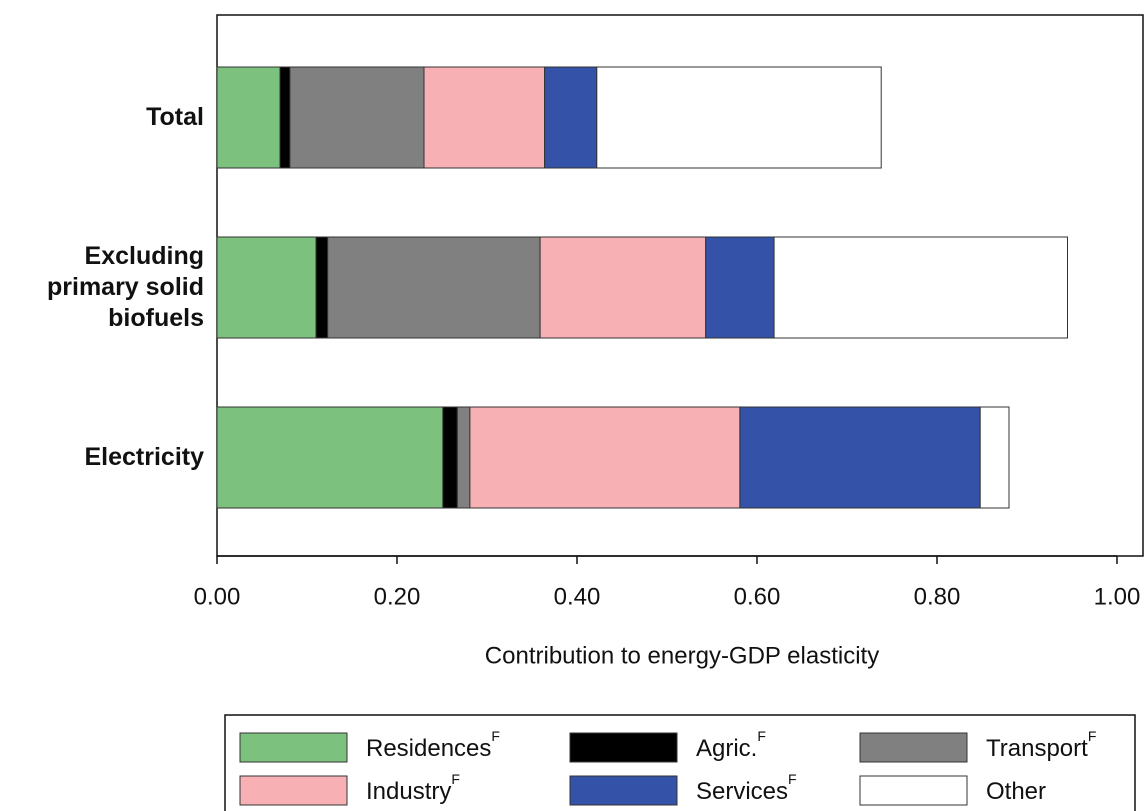 The width and height of the screenshot is (1147, 811). I want to click on legend-name: Other, so click(1016, 791).